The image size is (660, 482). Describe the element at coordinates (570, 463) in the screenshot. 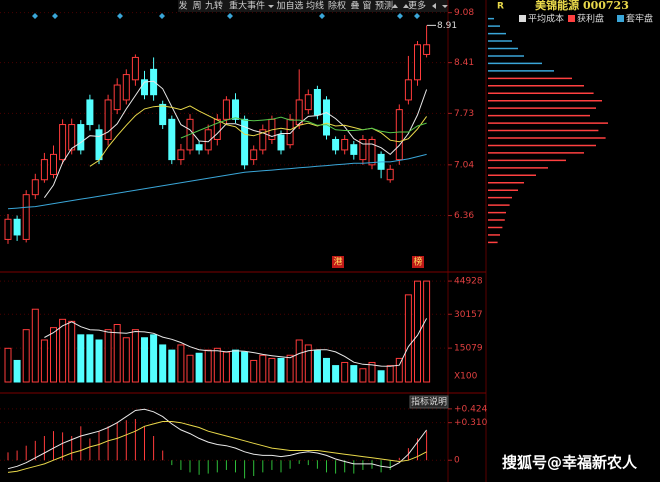

I see `watermark: 搜狐号@幸福新农人` at that location.